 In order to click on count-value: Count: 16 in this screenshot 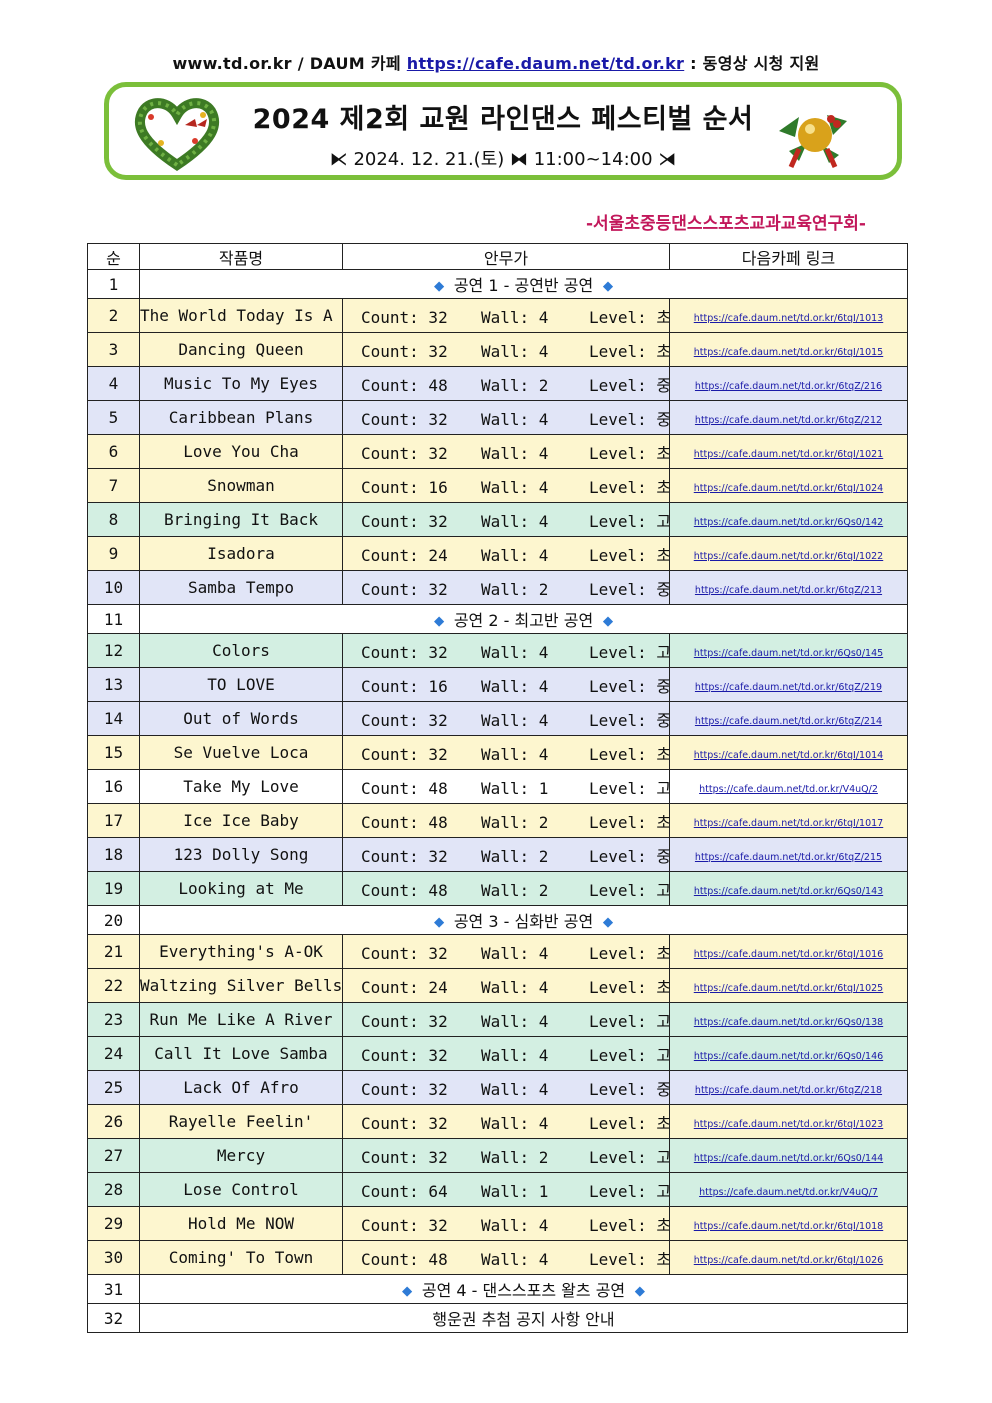, I will do `click(404, 487)`.